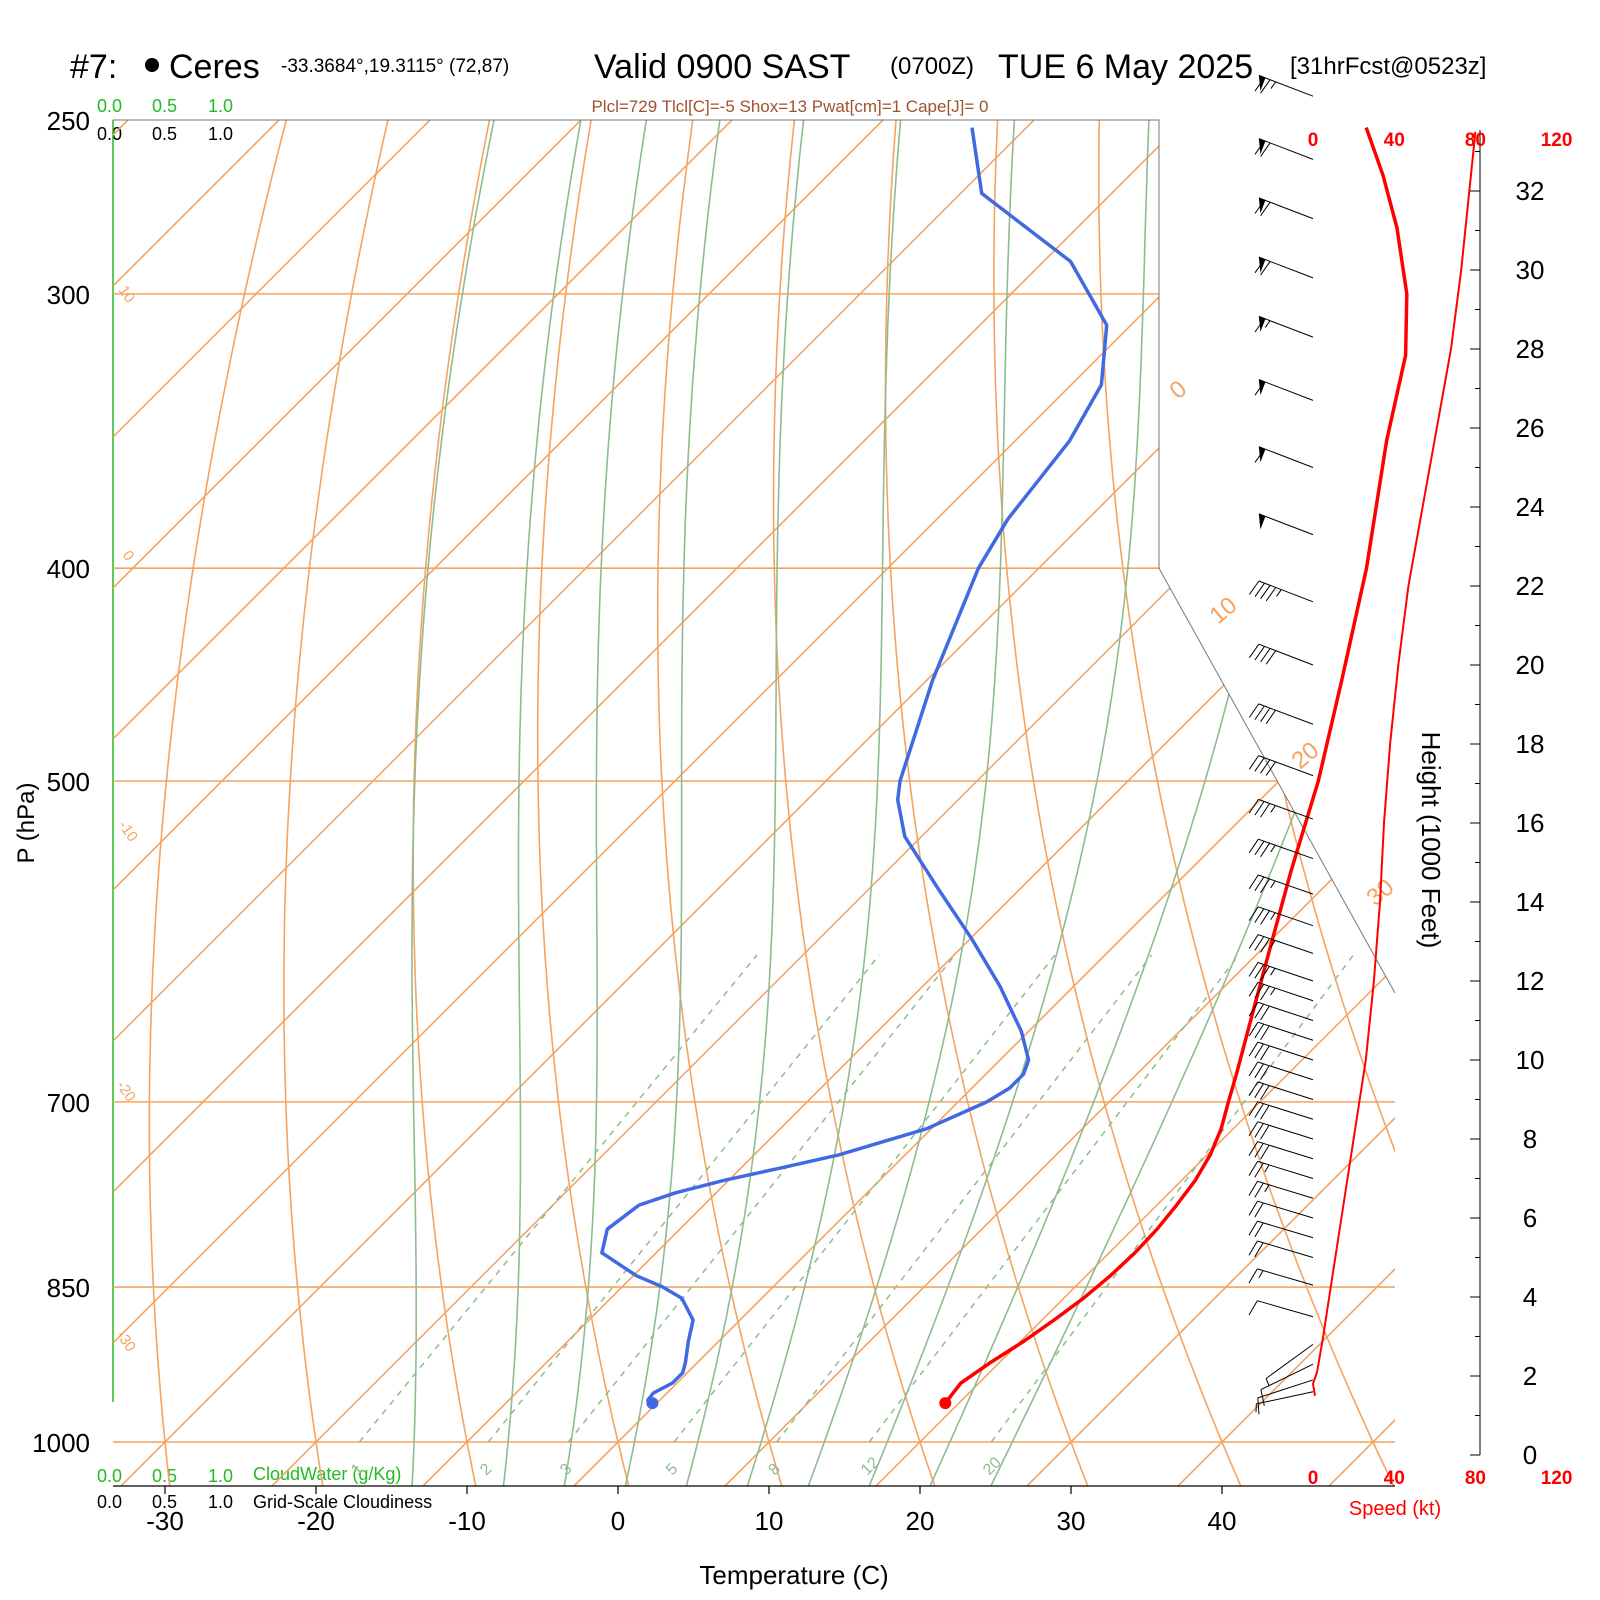 The width and height of the screenshot is (1600, 1600). I want to click on height-axis-title: Height (1000 Feet), so click(1431, 840).